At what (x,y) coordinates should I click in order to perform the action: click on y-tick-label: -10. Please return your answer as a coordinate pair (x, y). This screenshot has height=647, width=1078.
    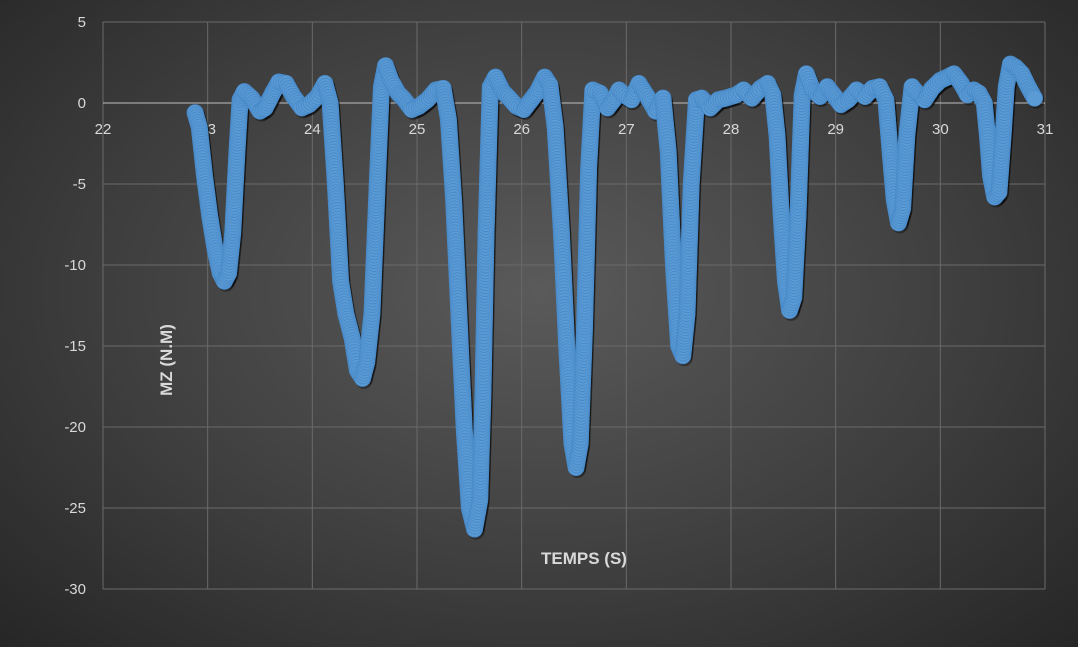
    Looking at the image, I should click on (75, 265).